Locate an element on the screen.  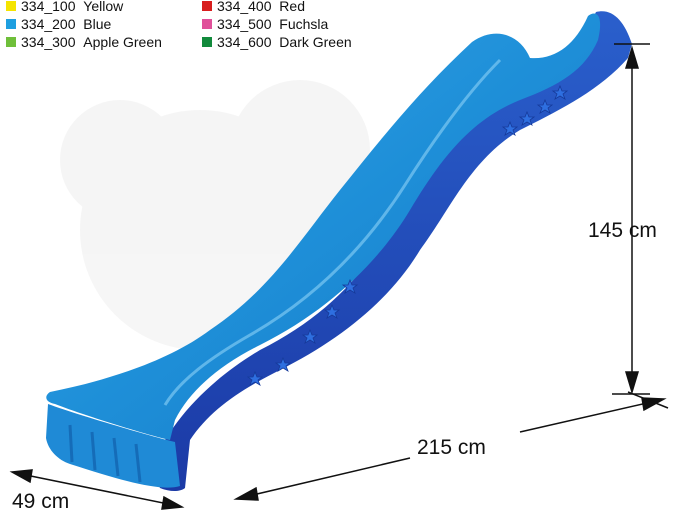
legend-item-apple-green: 334_300 Apple Green is located at coordinates (84, 42).